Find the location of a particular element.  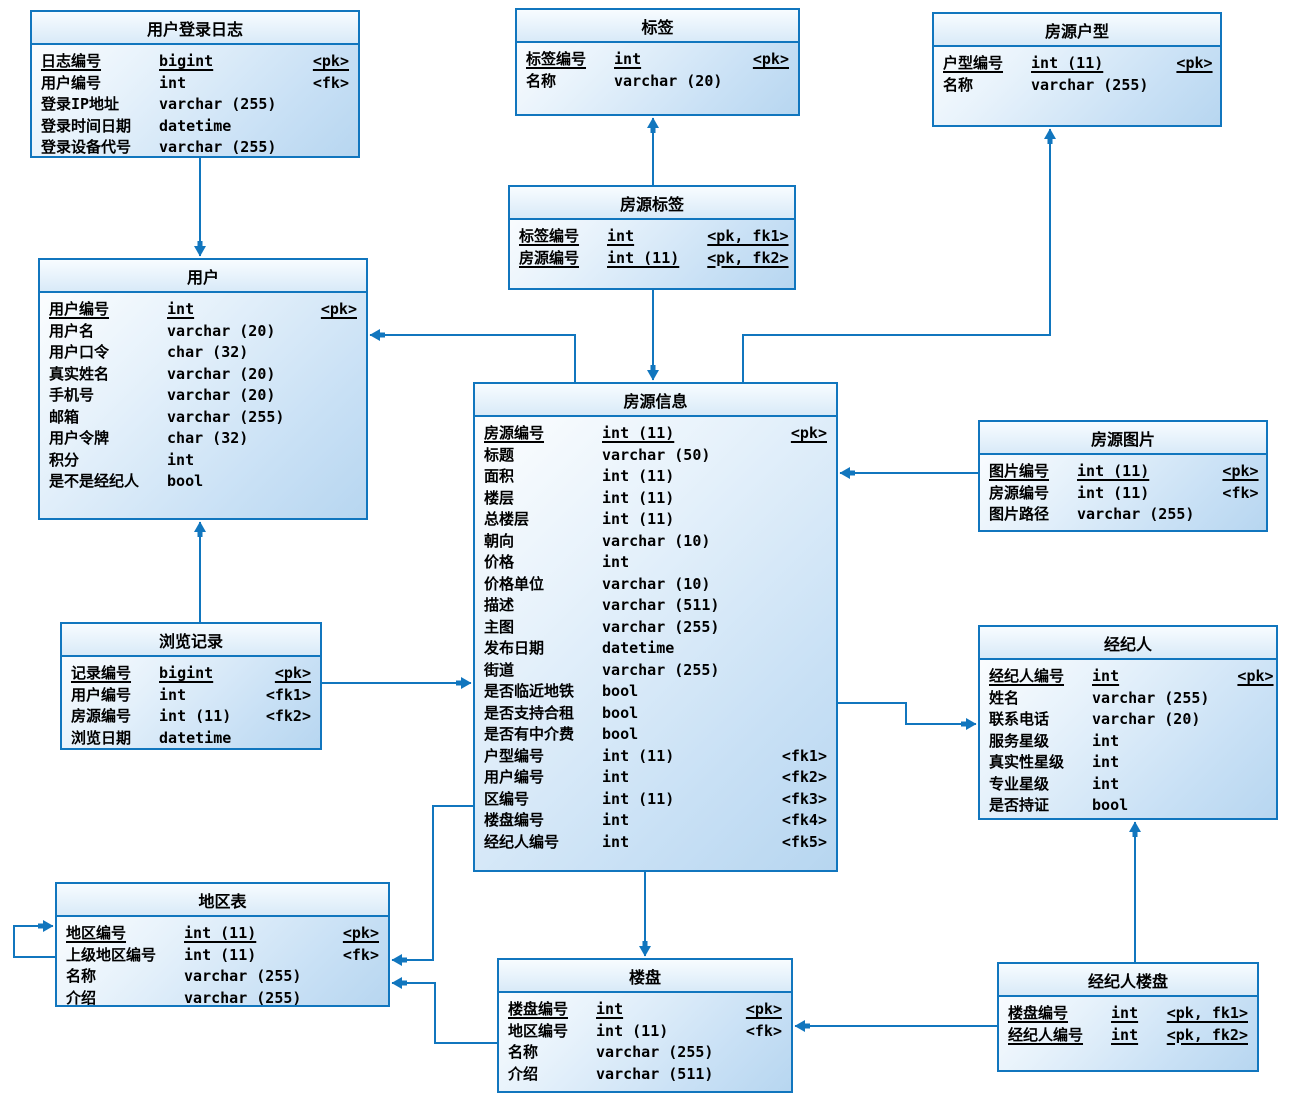

field-name: 登录设备代号 is located at coordinates (86, 147).